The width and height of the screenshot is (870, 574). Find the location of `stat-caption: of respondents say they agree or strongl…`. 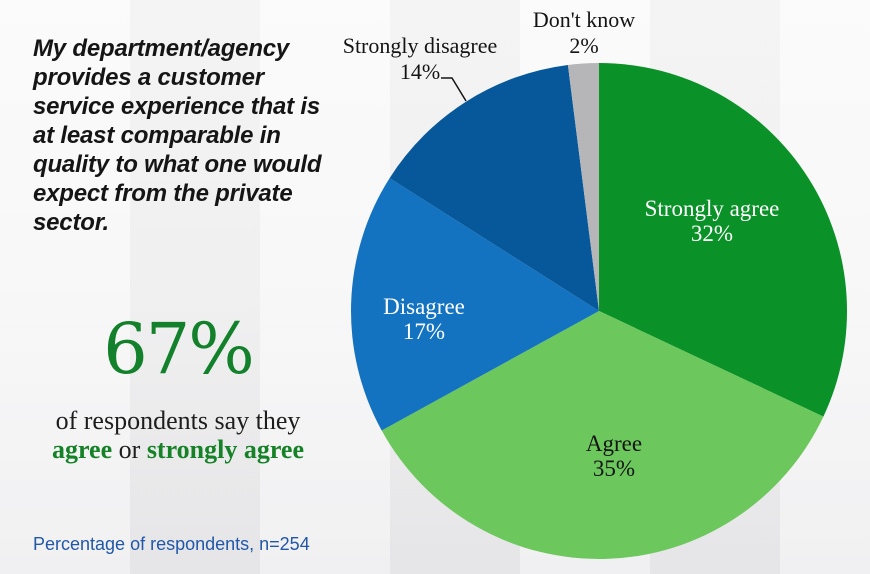

stat-caption: of respondents say they agree or strongl… is located at coordinates (178, 435).